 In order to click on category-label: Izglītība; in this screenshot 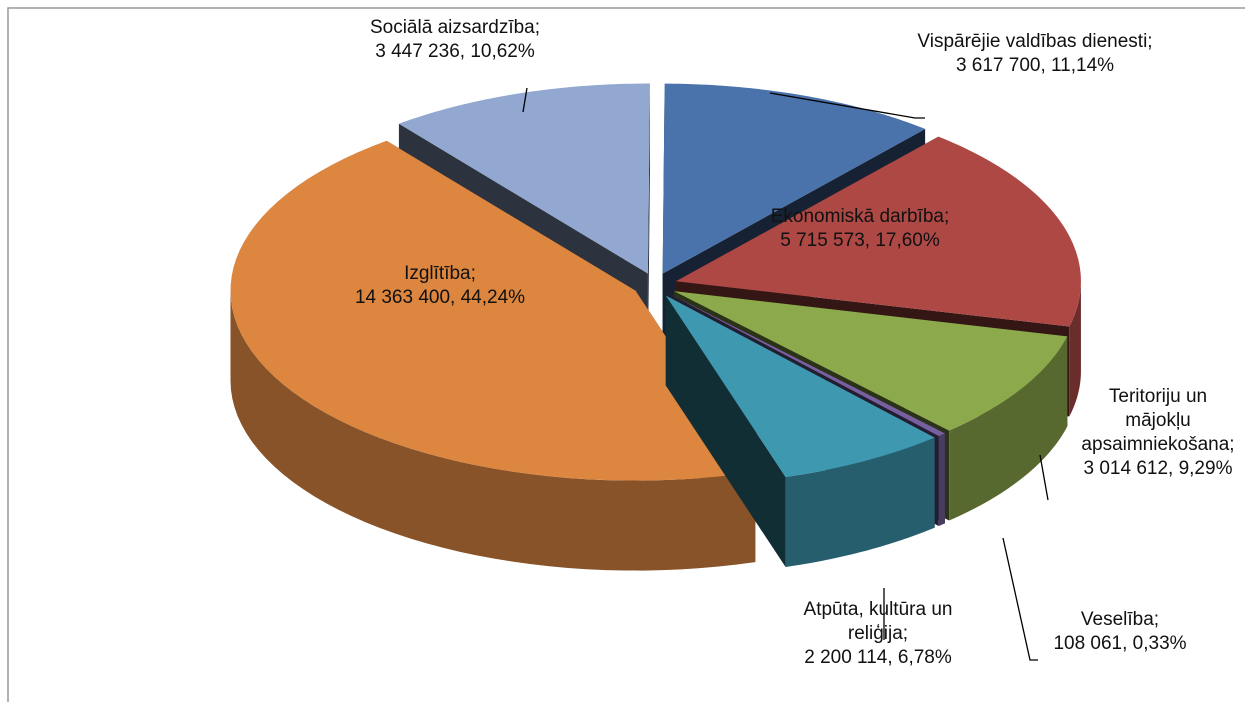, I will do `click(440, 273)`.